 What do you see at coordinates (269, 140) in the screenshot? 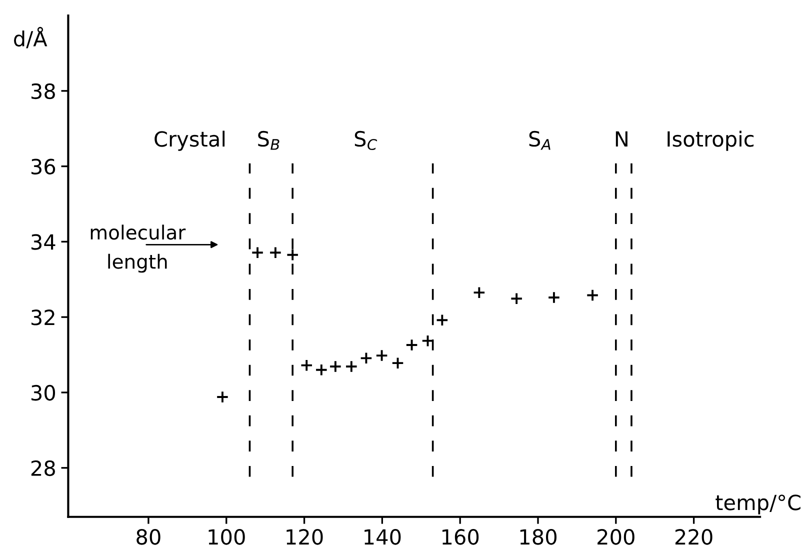
I see `annotation: S$_{B}$` at bounding box center [269, 140].